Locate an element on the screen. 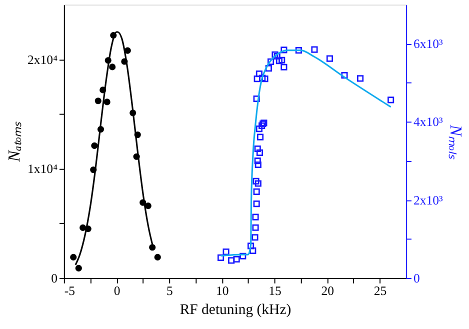 The height and width of the screenshot is (329, 469). y2-tick-label: 2x10³ is located at coordinates (428, 200).